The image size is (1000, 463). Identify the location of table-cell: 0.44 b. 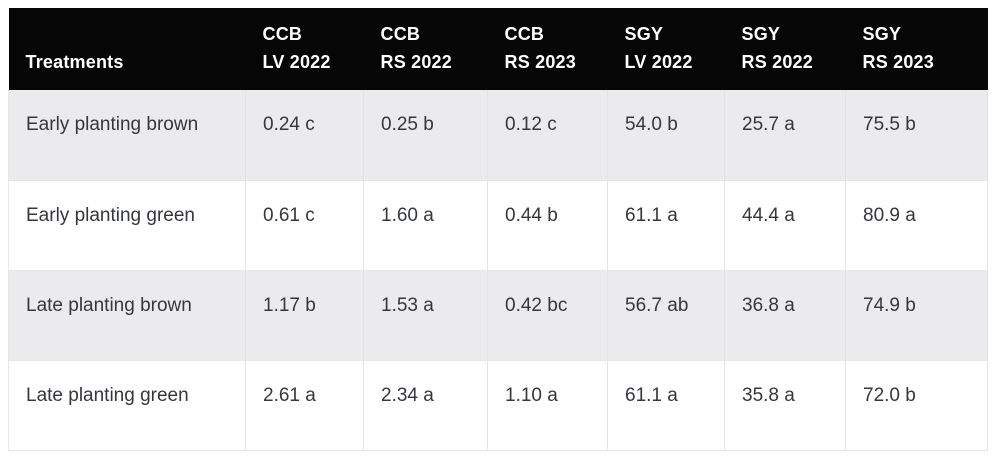
(547, 225).